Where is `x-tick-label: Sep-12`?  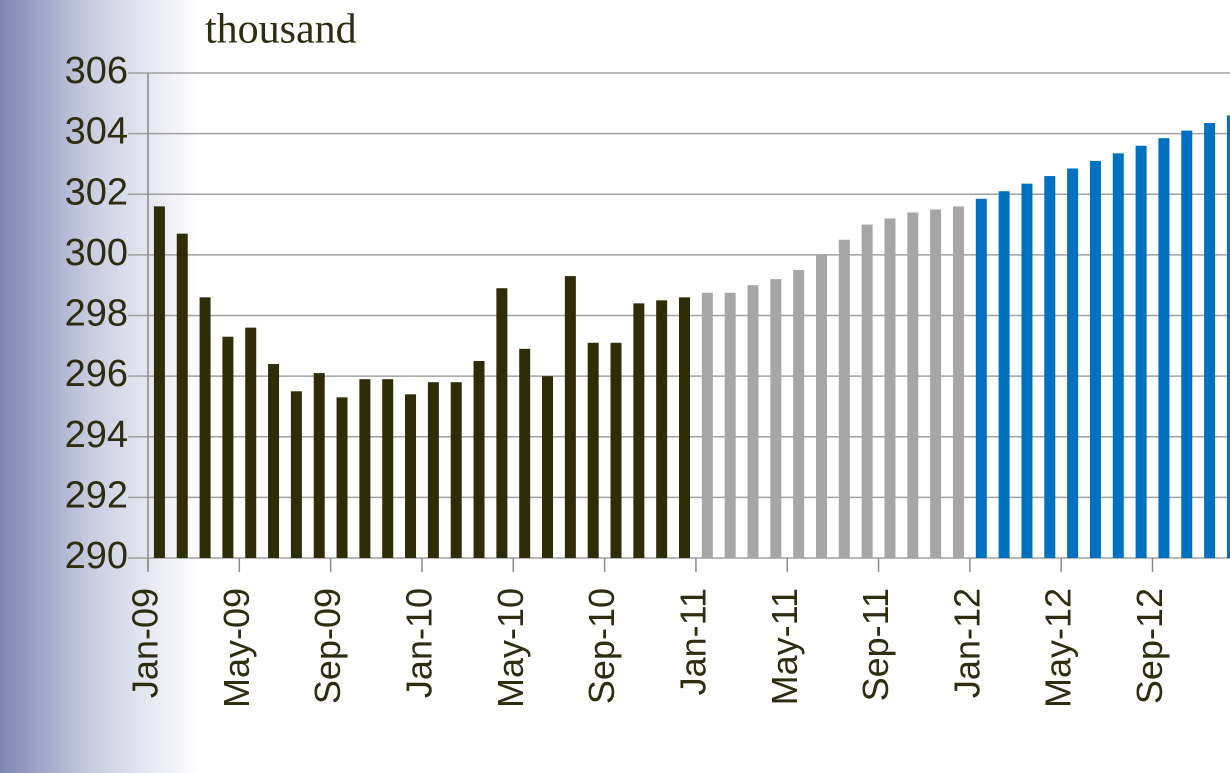 x-tick-label: Sep-12 is located at coordinates (1149, 646).